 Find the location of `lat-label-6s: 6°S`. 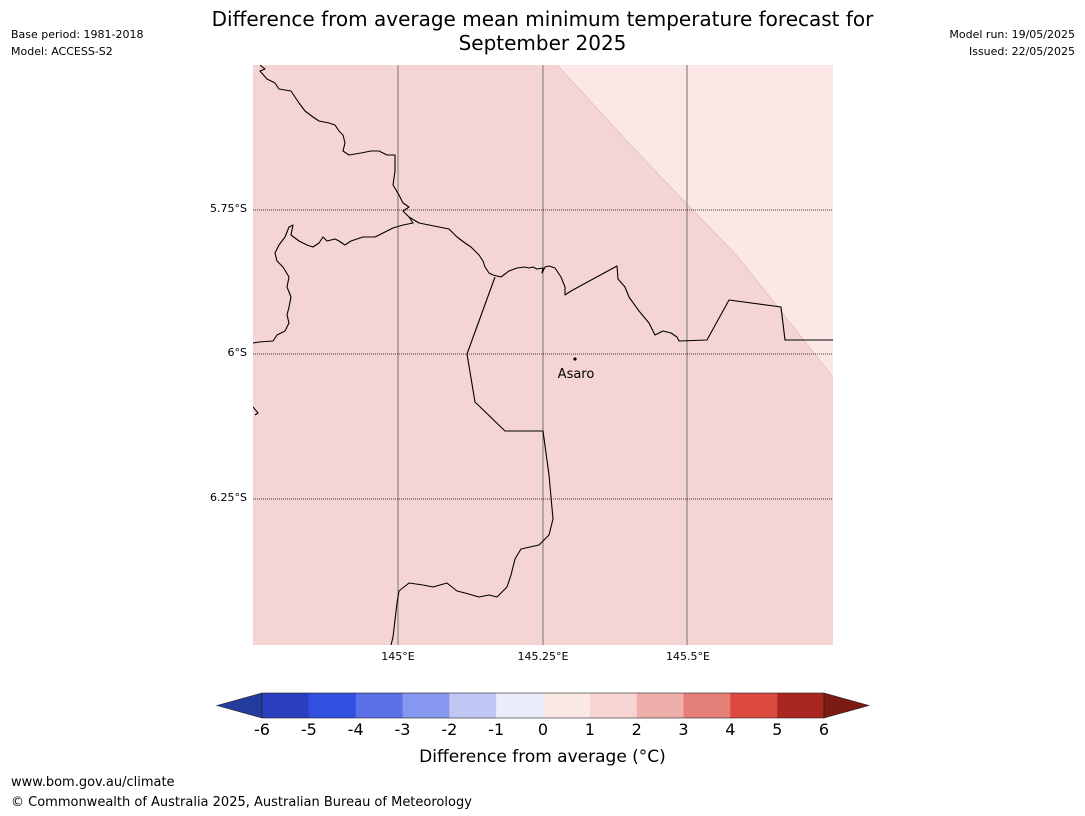

lat-label-6s: 6°S is located at coordinates (237, 352).